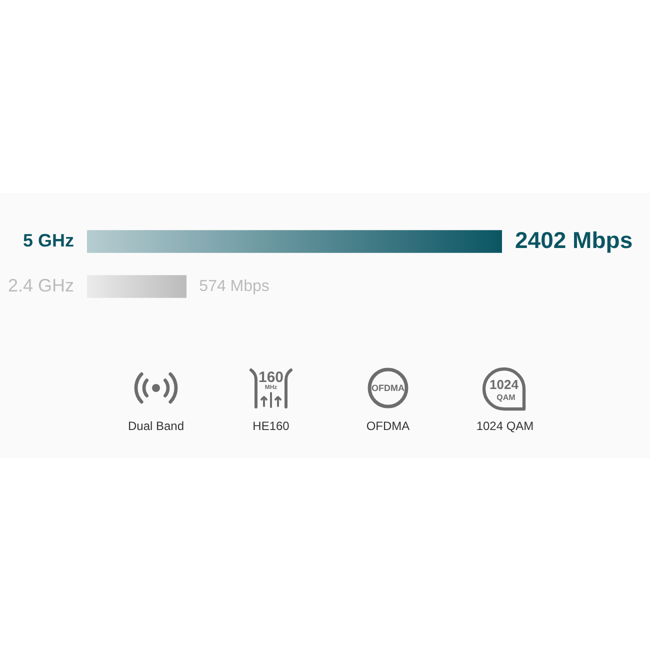 The height and width of the screenshot is (650, 650). I want to click on text: Dual Band, so click(156, 426).